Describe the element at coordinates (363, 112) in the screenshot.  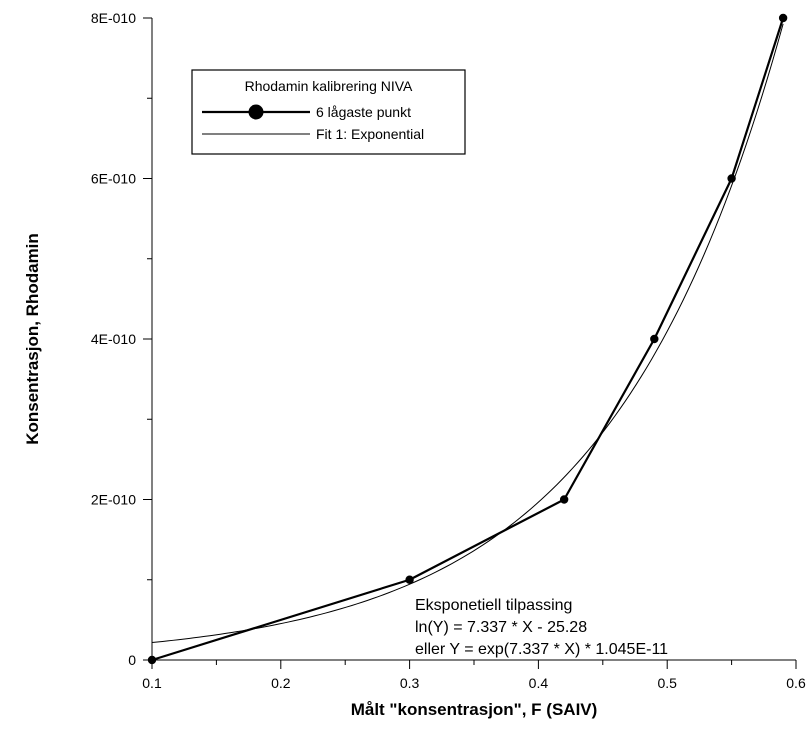
I see `legend-entry-label: 6 lågaste punkt` at that location.